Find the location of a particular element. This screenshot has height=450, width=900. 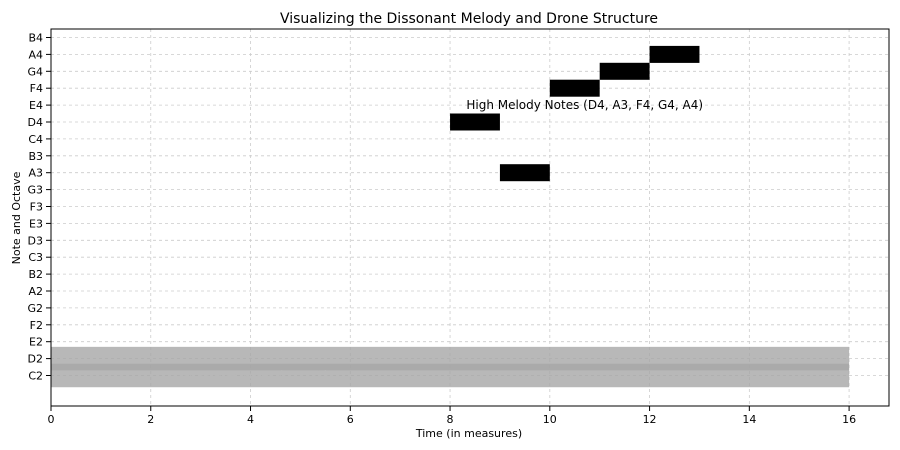

x-tick-label: 12 is located at coordinates (650, 419).